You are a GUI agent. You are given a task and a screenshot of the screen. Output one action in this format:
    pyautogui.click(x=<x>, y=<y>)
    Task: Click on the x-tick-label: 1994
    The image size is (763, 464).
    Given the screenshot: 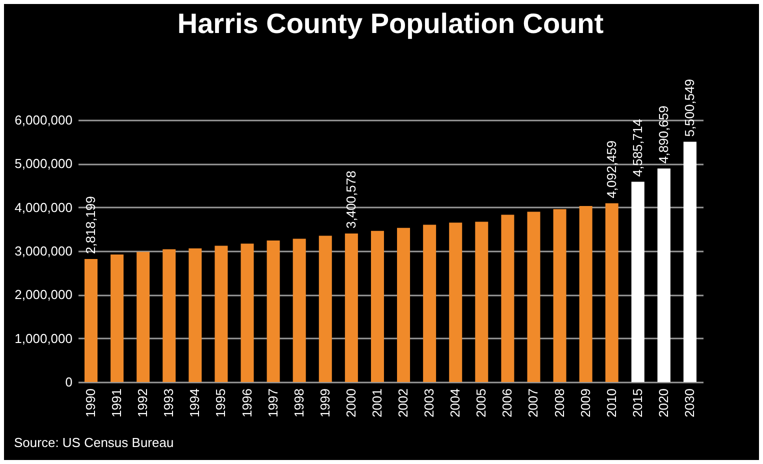 What is the action you would take?
    pyautogui.click(x=194, y=403)
    